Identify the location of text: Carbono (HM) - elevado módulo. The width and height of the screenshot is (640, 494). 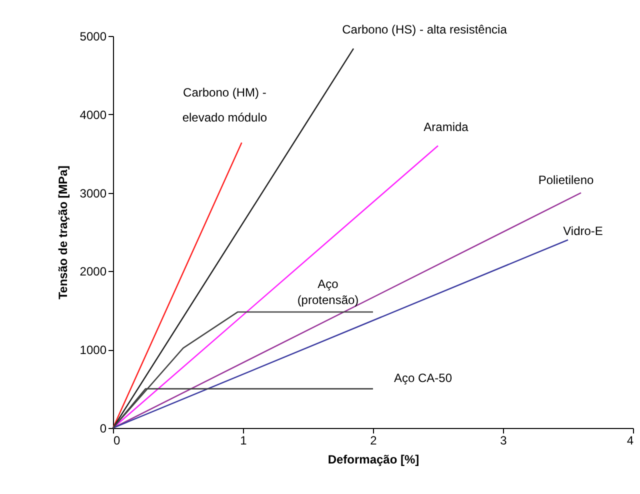
(225, 105).